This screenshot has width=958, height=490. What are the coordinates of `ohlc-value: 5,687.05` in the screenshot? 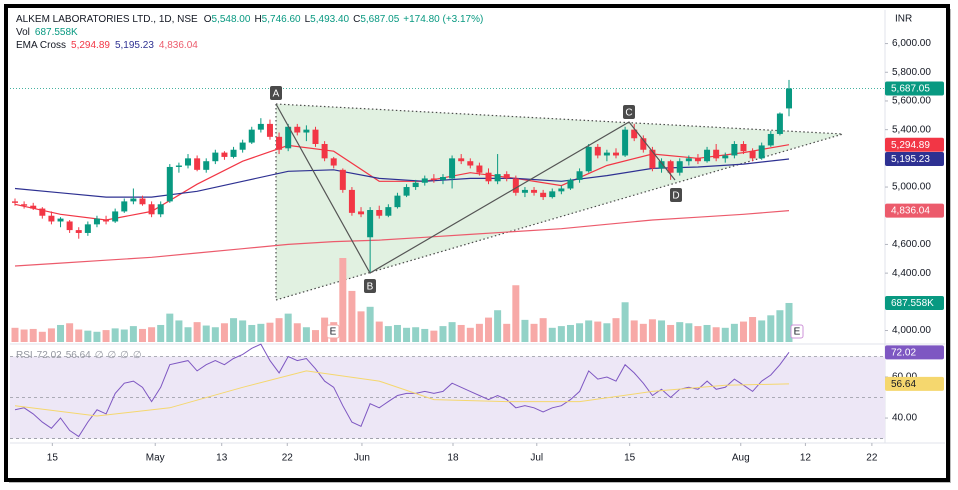 It's located at (379, 19).